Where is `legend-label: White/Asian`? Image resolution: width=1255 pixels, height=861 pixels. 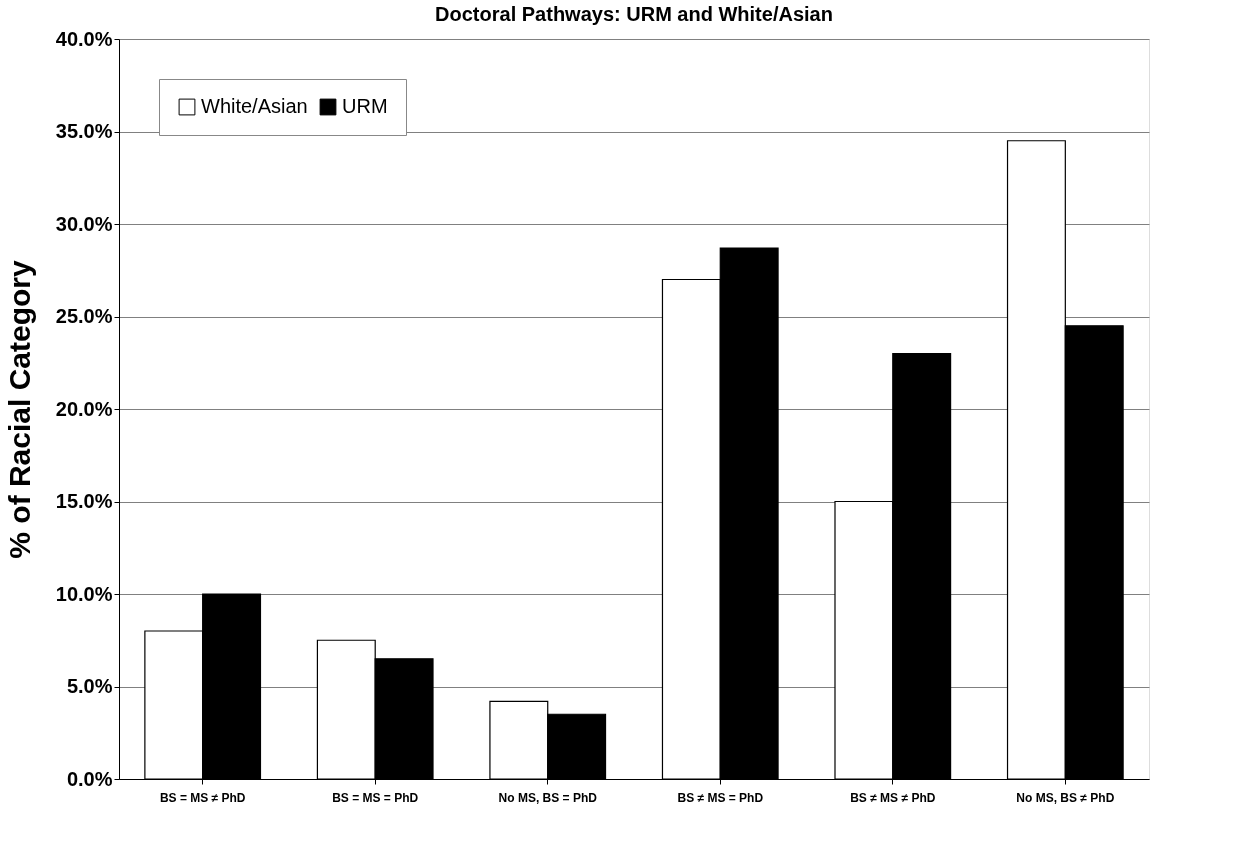 legend-label: White/Asian is located at coordinates (254, 106).